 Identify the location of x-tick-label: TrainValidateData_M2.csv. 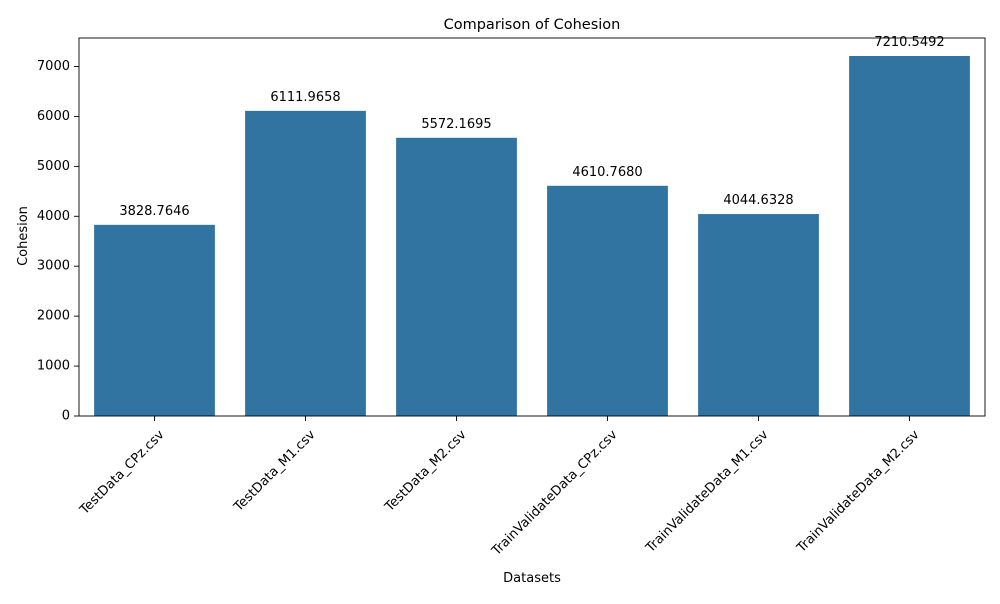
(858, 491).